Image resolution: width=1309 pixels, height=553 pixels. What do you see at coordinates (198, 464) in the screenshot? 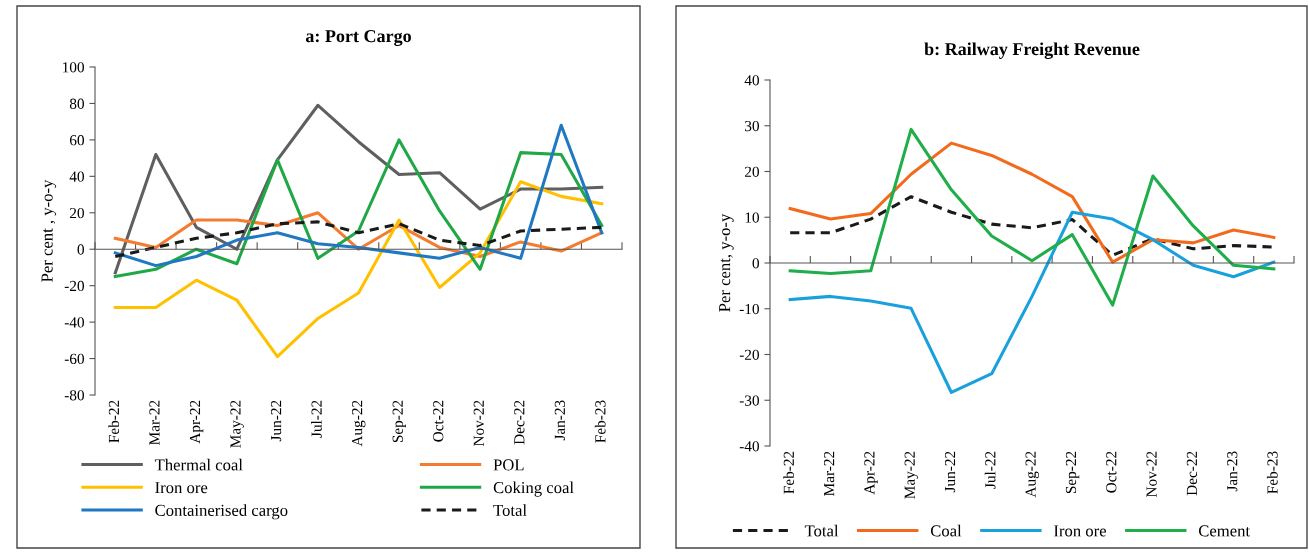
I see `legend-label: Thermal coal` at bounding box center [198, 464].